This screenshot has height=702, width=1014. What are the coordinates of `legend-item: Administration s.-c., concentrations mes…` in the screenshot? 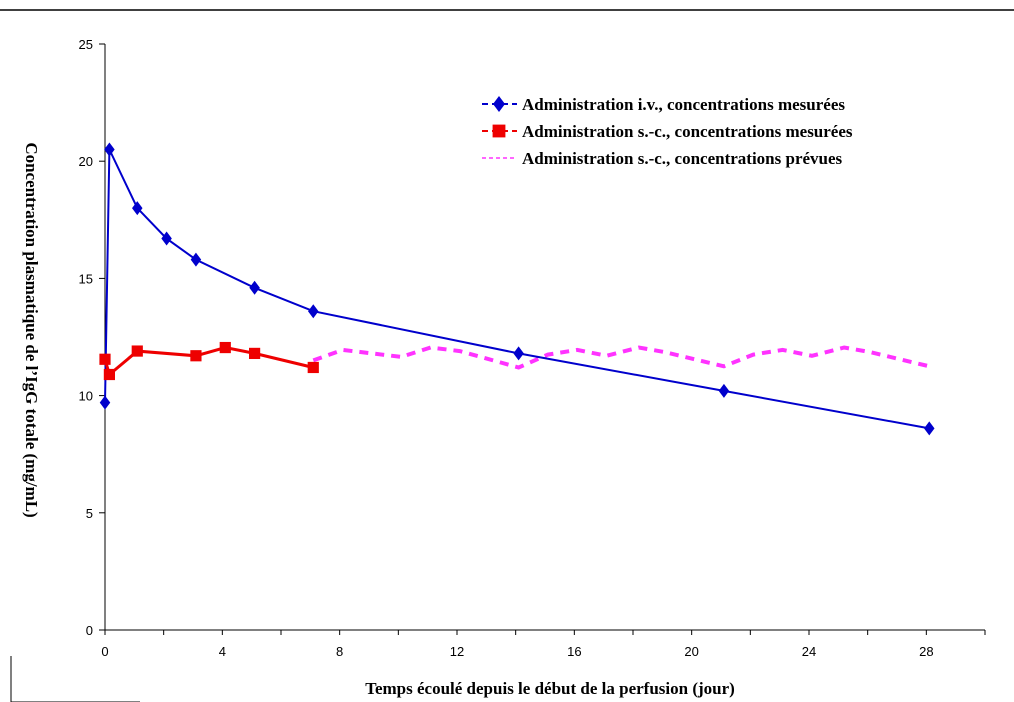 It's located at (667, 131).